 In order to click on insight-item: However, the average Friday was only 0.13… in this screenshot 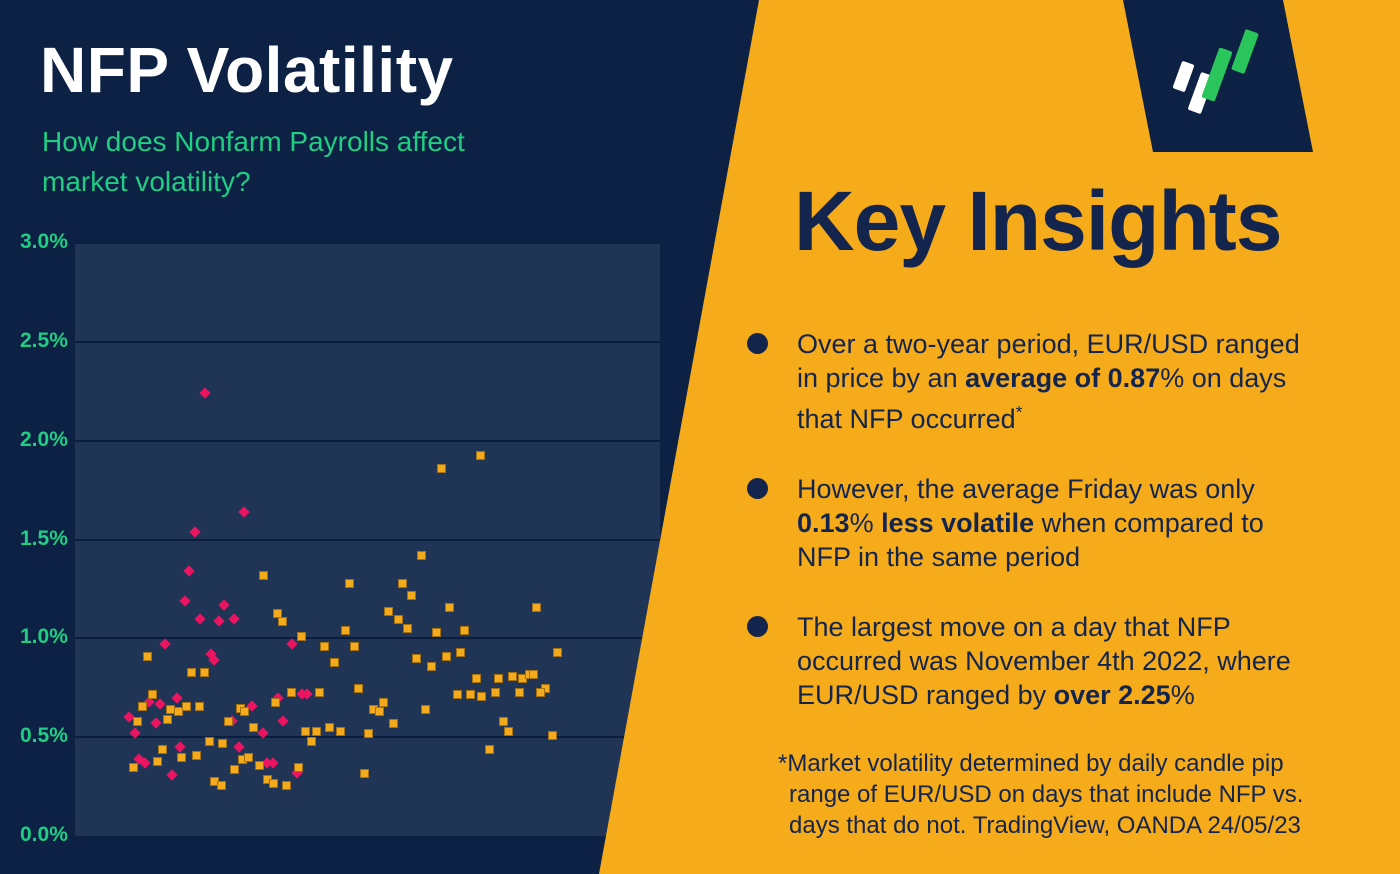, I will do `click(1060, 523)`.